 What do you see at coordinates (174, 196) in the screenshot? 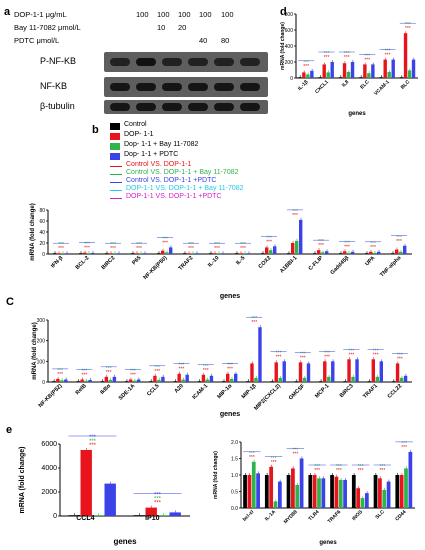
I see `legend-label: DOP-1-1 VS. DOP-1-1 +PDTC` at bounding box center [174, 196].